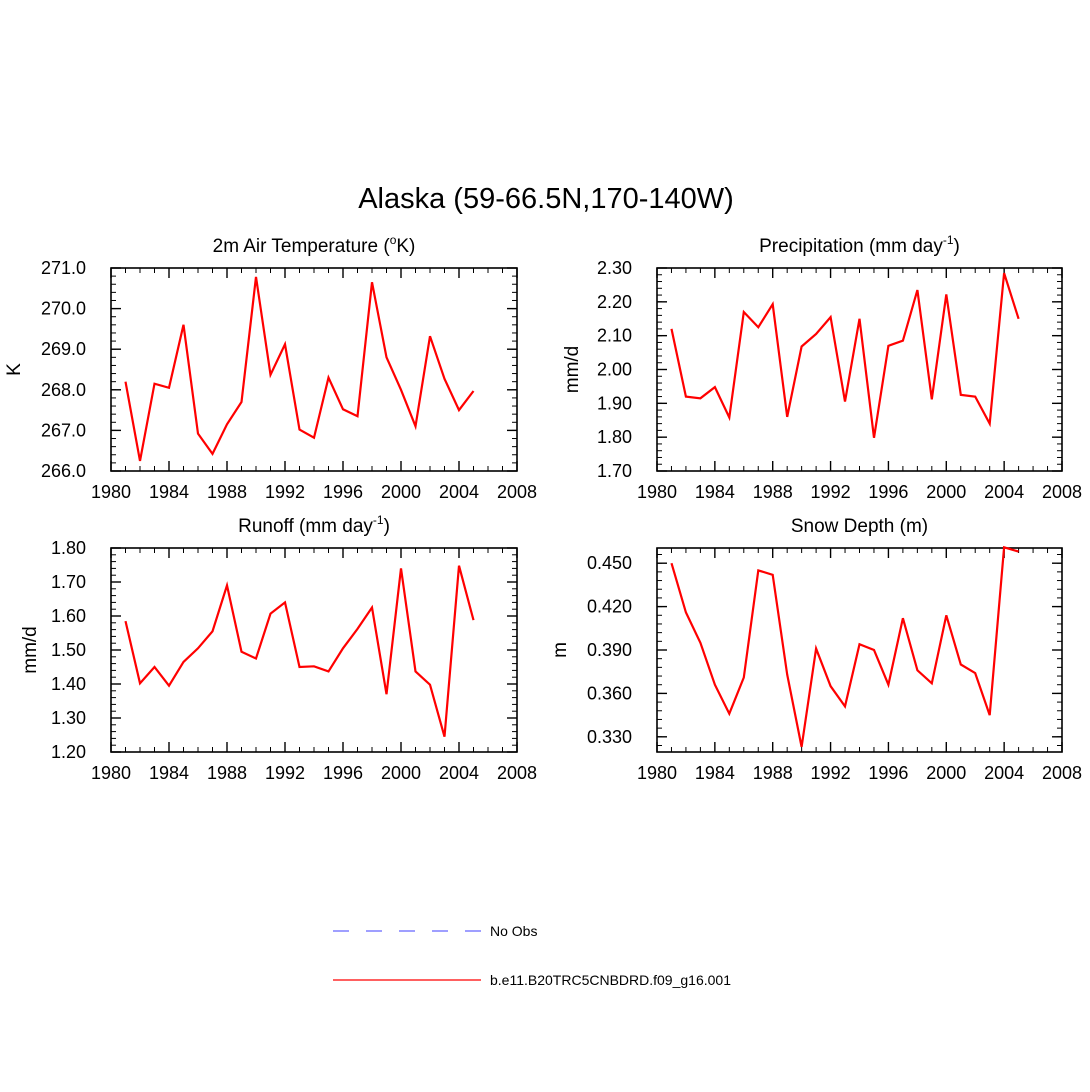  Describe the element at coordinates (405, 246) in the screenshot. I see `panel-title-suffix: K)` at that location.